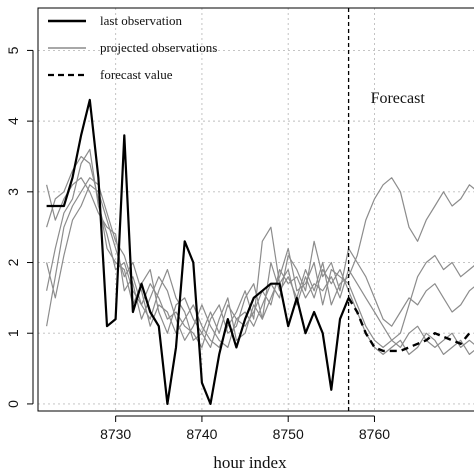  Describe the element at coordinates (201, 434) in the screenshot. I see `x-tick-label: 8740` at that location.